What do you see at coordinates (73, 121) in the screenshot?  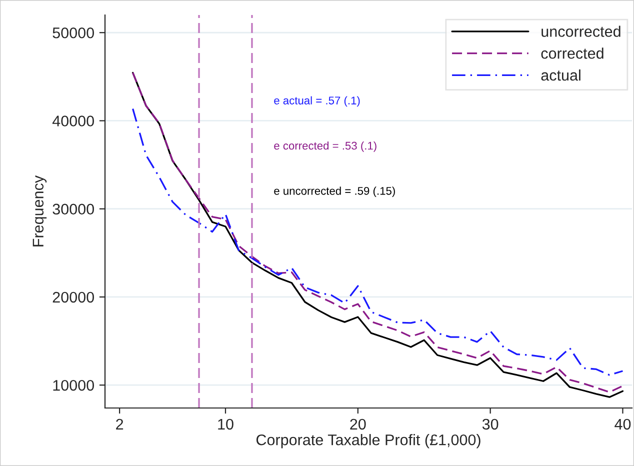 I see `y-tick-label: 40000` at bounding box center [73, 121].